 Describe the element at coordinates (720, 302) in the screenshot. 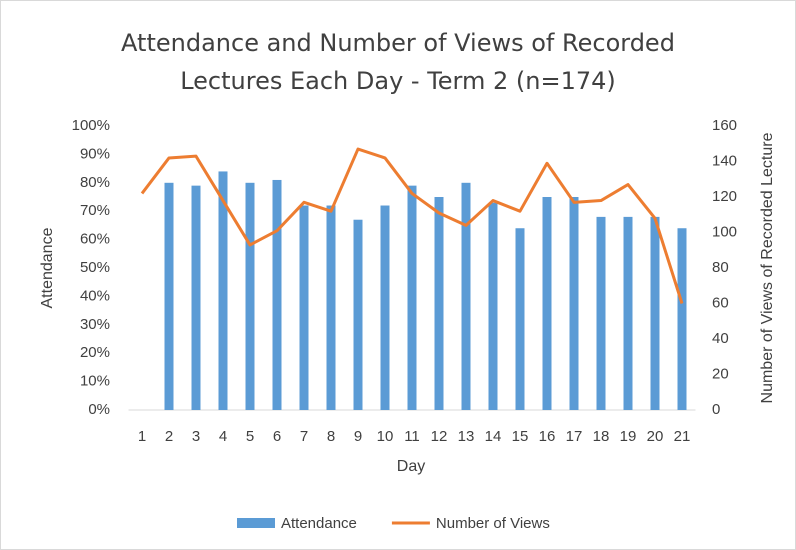

I see `y2-tick-label: 60` at that location.